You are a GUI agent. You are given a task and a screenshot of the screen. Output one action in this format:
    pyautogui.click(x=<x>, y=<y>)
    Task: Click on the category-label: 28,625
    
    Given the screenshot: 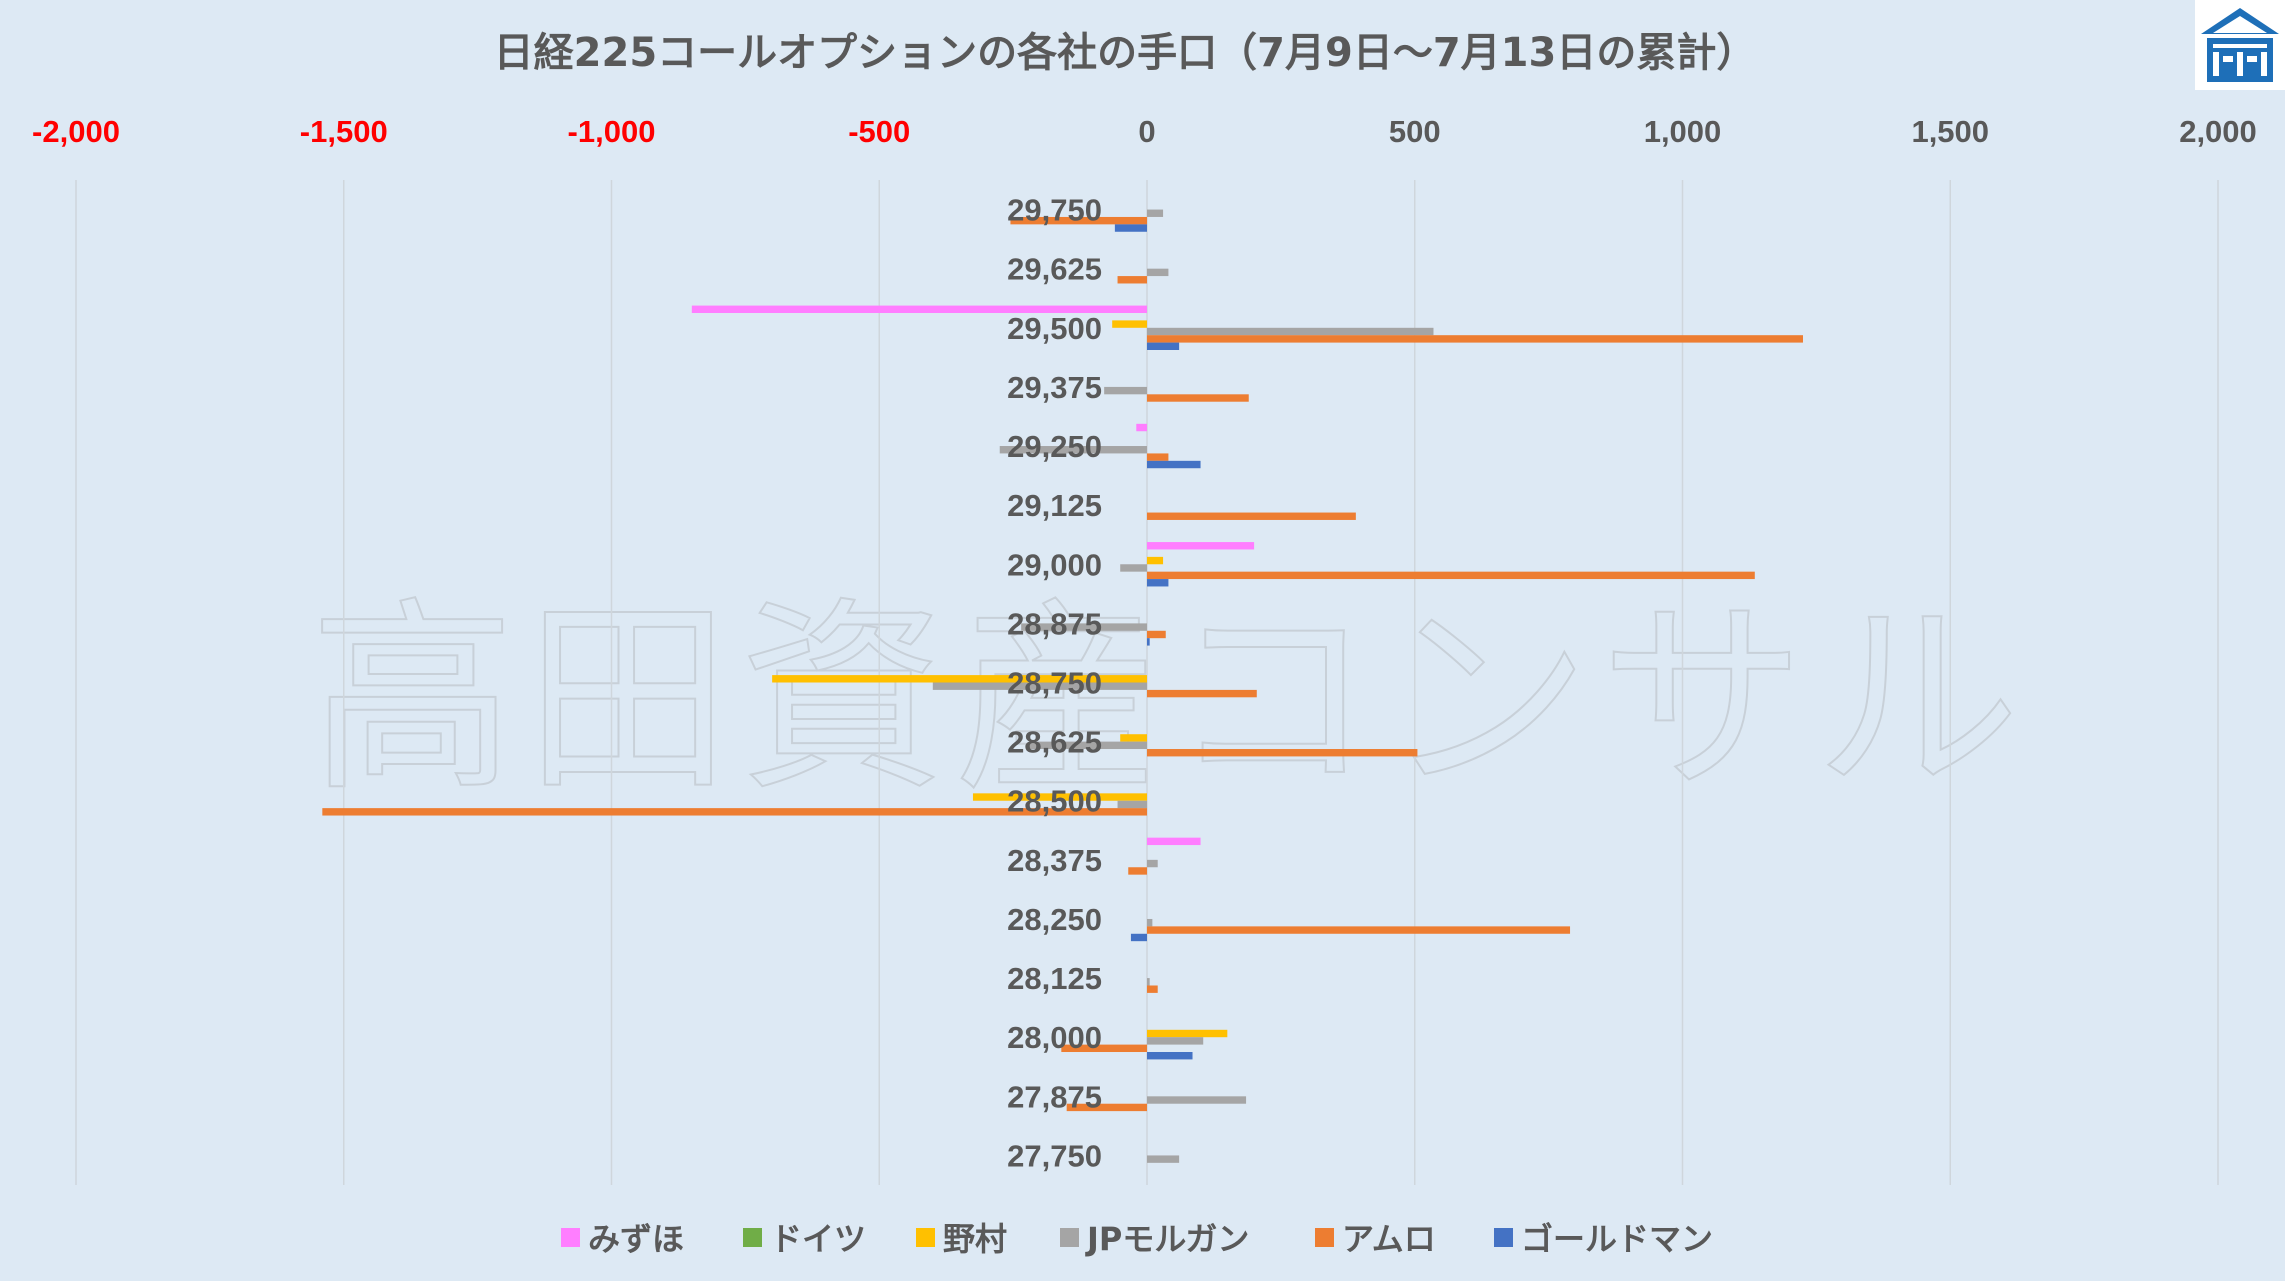 What is the action you would take?
    pyautogui.click(x=1054, y=742)
    